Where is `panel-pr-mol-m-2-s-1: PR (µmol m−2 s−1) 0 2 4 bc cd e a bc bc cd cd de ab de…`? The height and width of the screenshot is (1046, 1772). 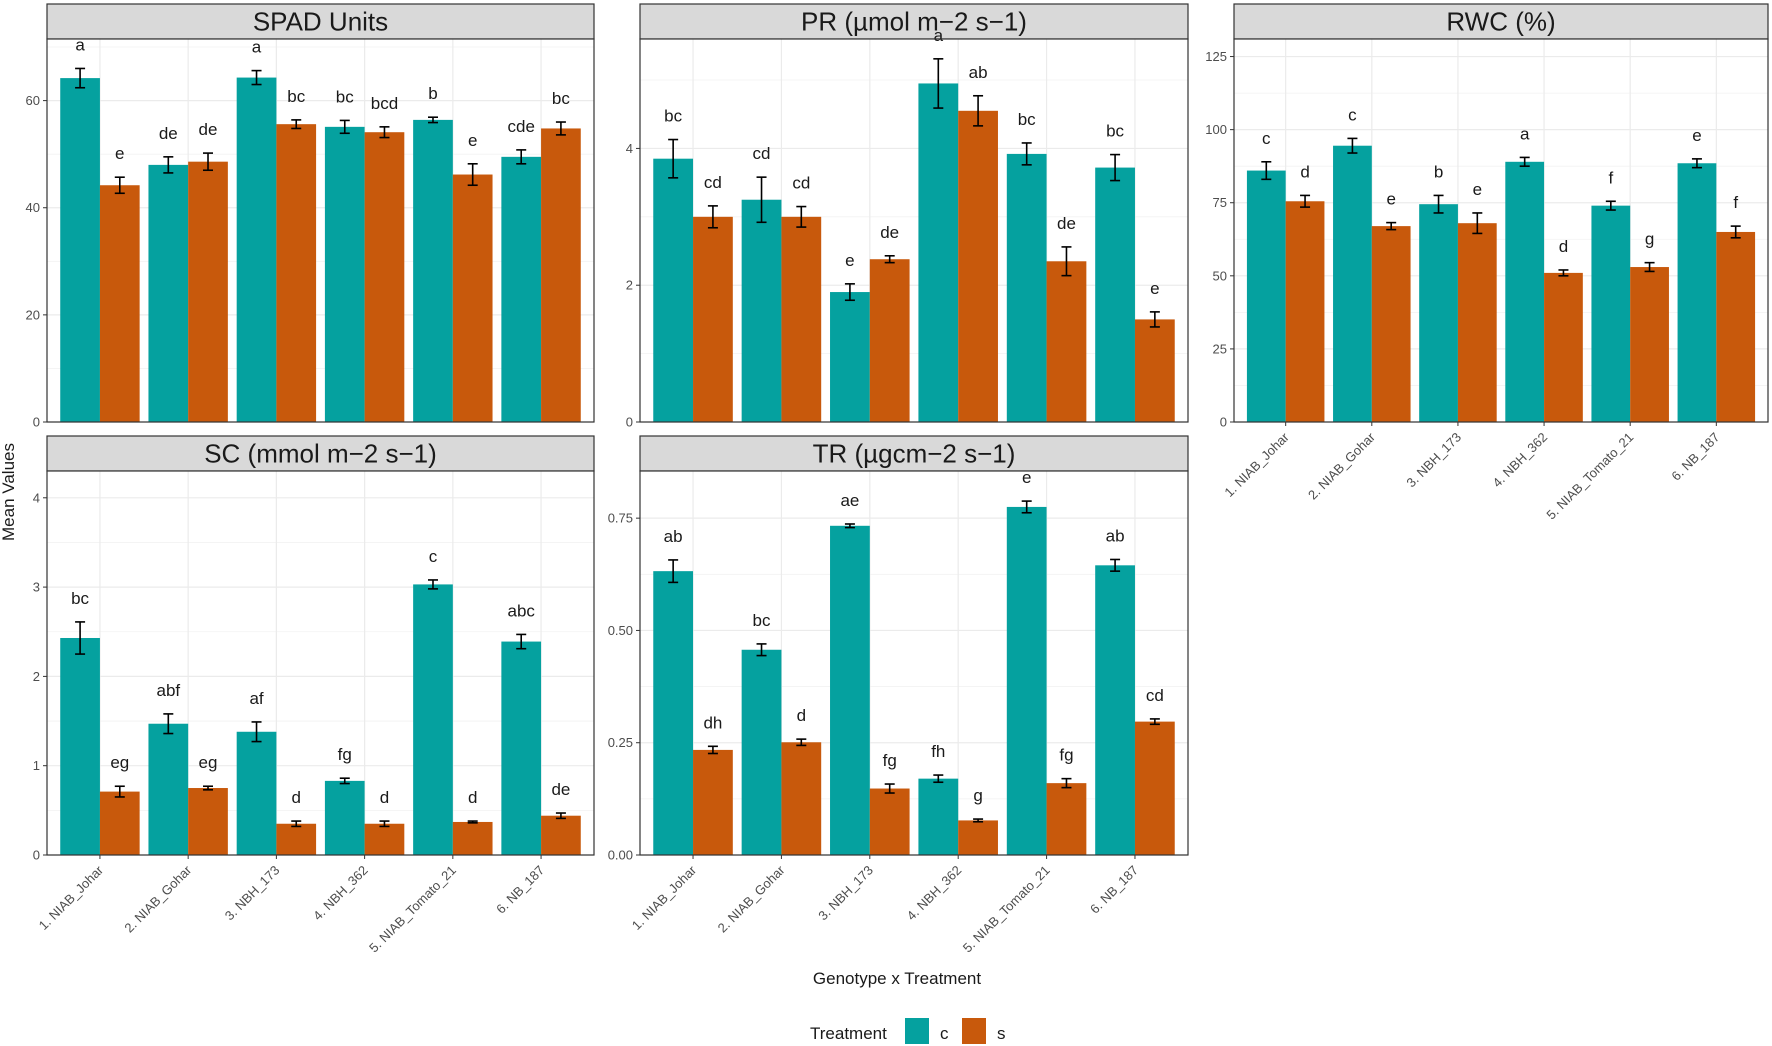 panel-pr-mol-m-2-s-1: PR (µmol m−2 s−1) 0 2 4 bc cd e a bc bc cd cd de ab de… is located at coordinates (907, 216).